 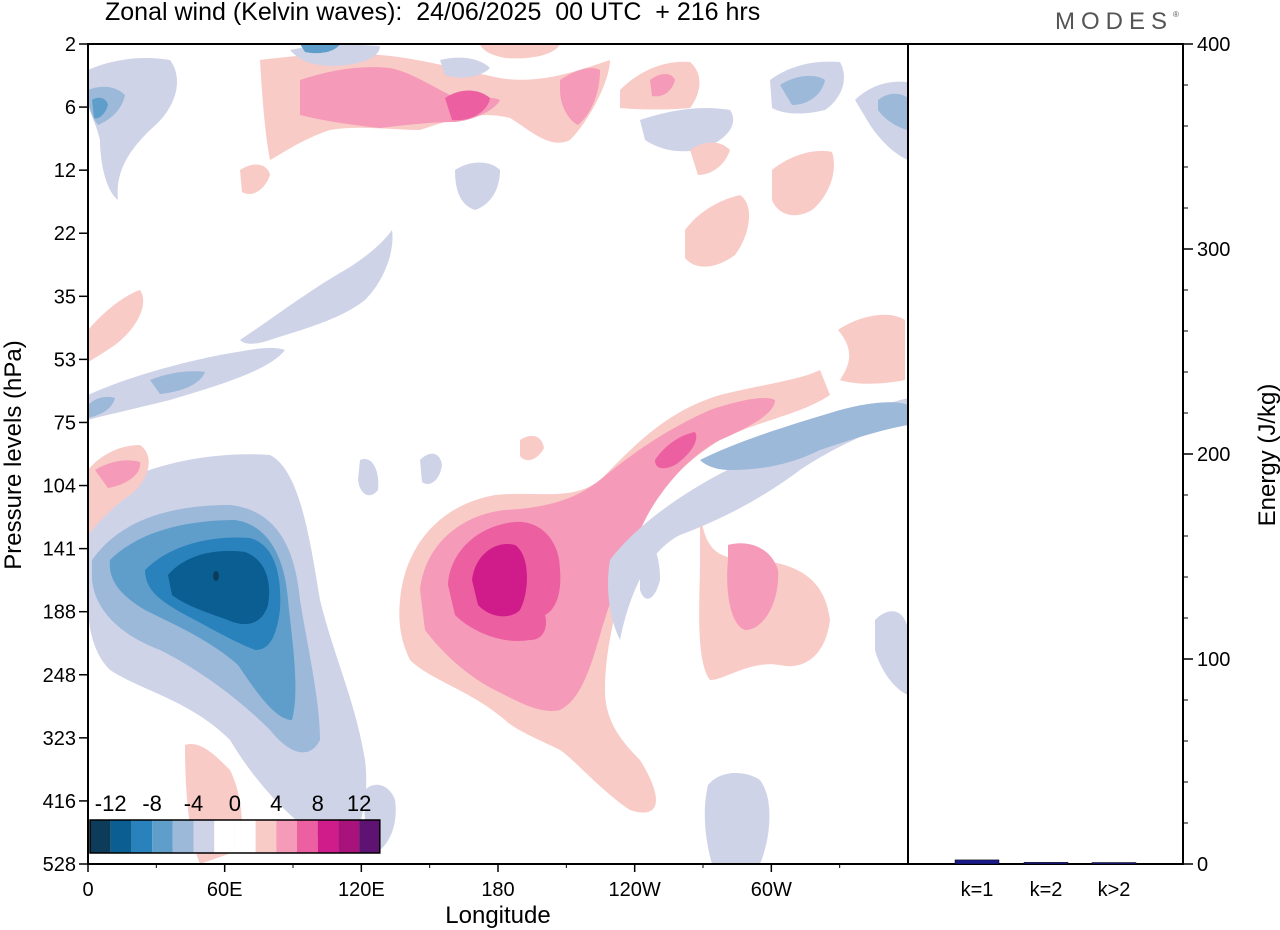 What do you see at coordinates (59, 676) in the screenshot?
I see `y-tick-label: 248` at bounding box center [59, 676].